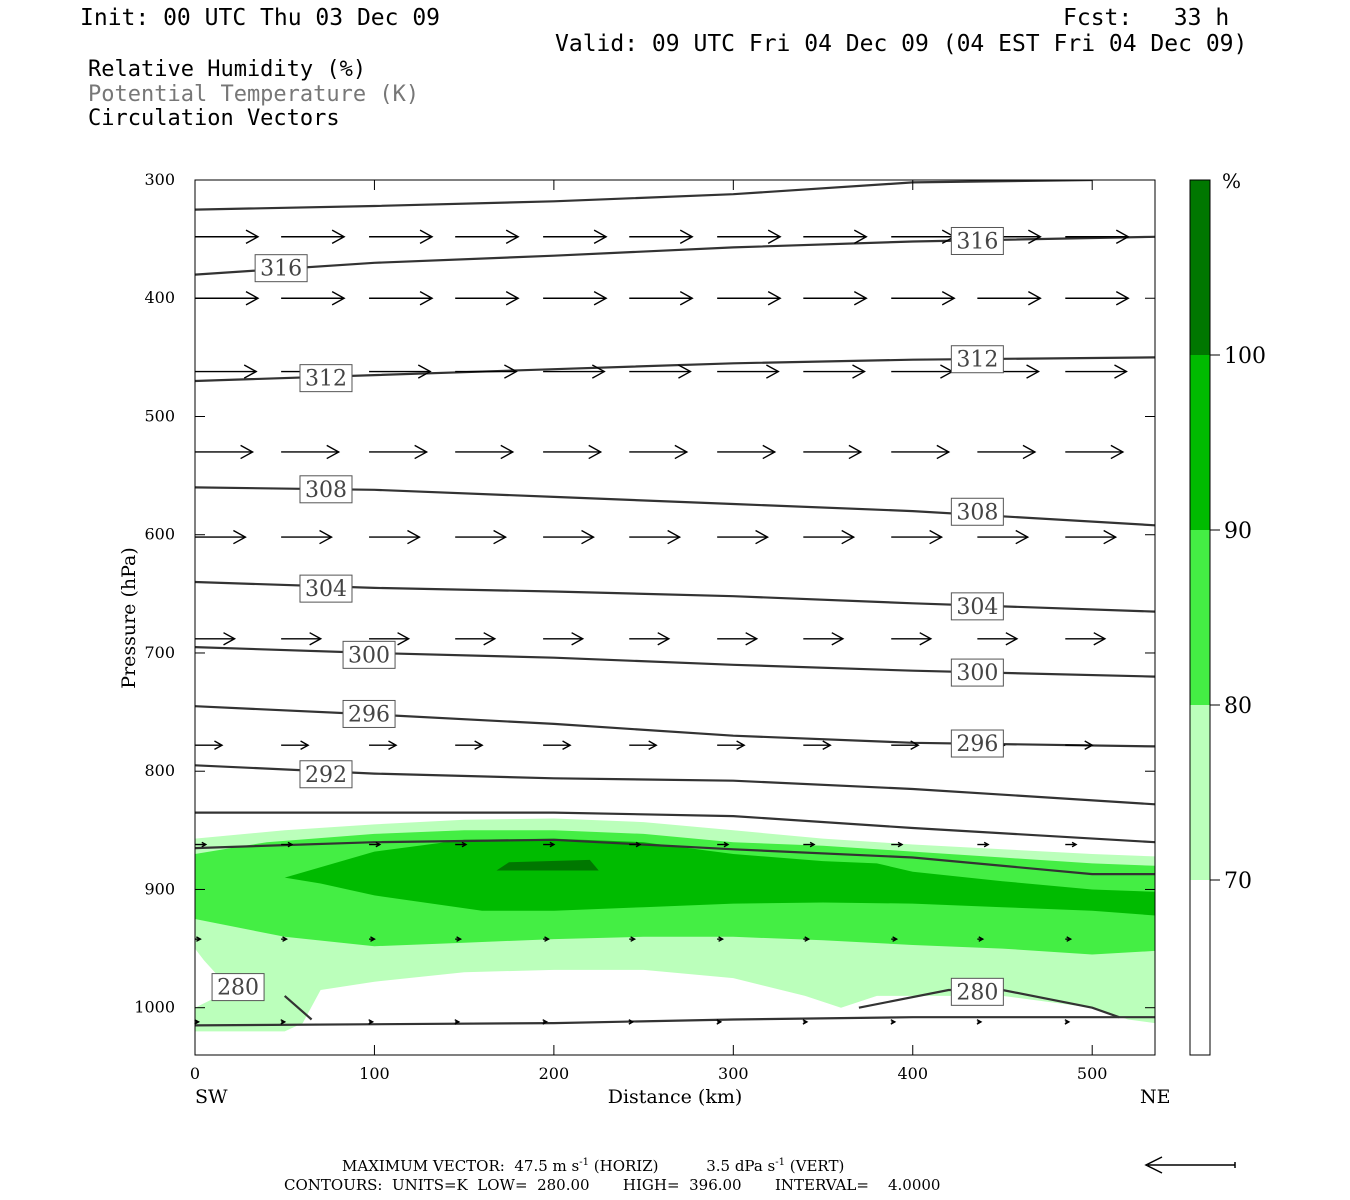  What do you see at coordinates (1092, 1073) in the screenshot?
I see `x-tick-label: 500` at bounding box center [1092, 1073].